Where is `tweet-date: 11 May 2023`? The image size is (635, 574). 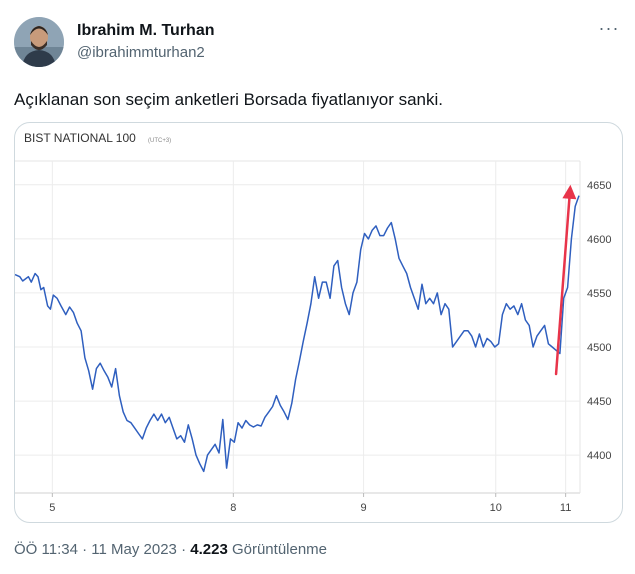
tweet-date: 11 May 2023 is located at coordinates (134, 549).